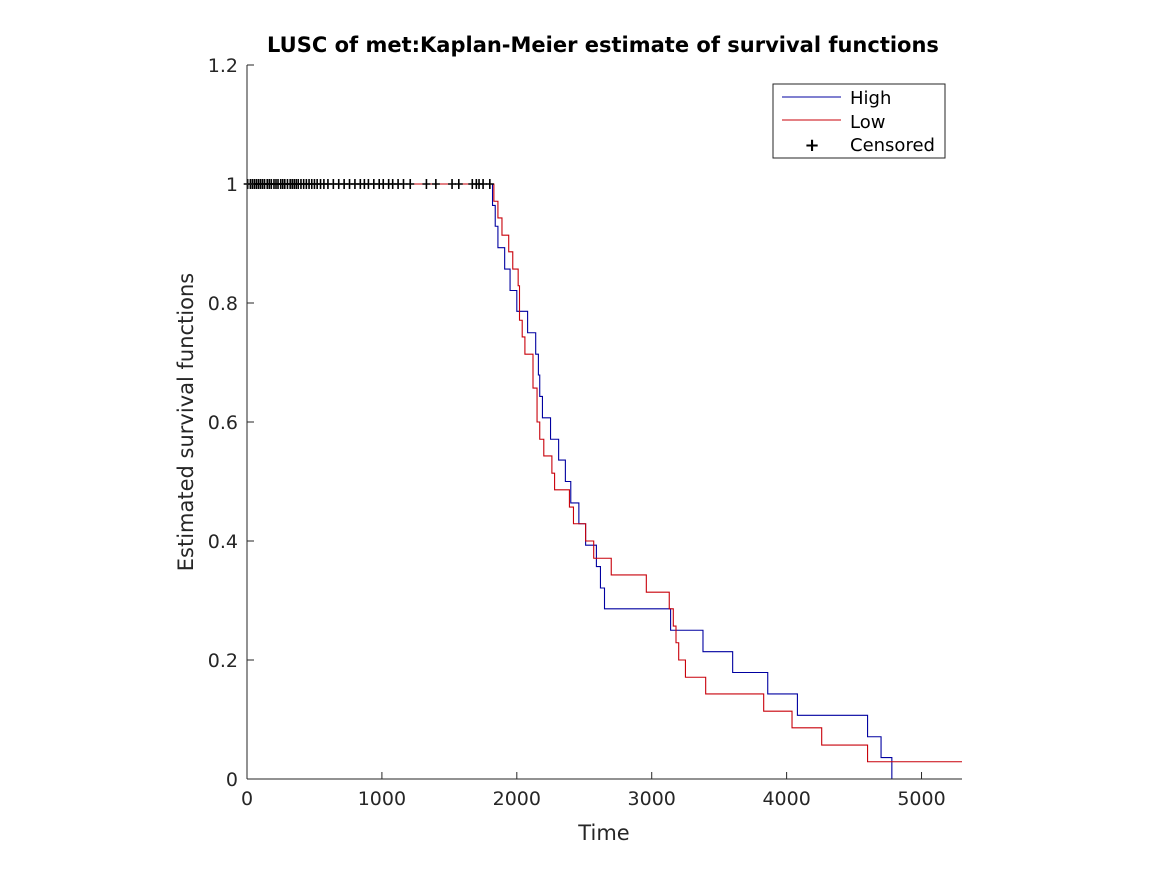 The image size is (1167, 875). I want to click on y-axis-label: Estimated survival functions, so click(186, 422).